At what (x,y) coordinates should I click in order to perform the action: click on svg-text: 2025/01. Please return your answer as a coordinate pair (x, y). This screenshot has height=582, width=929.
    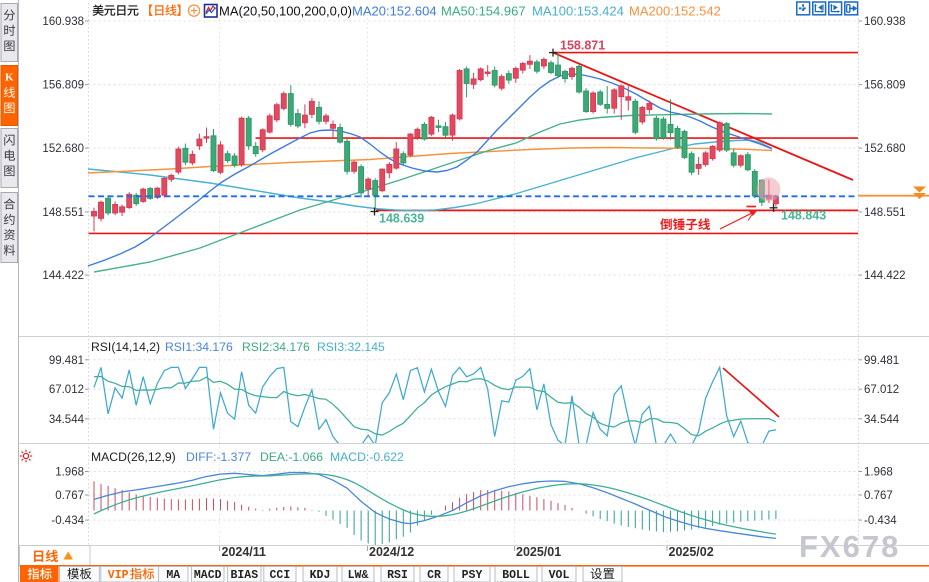
    Looking at the image, I should click on (538, 552).